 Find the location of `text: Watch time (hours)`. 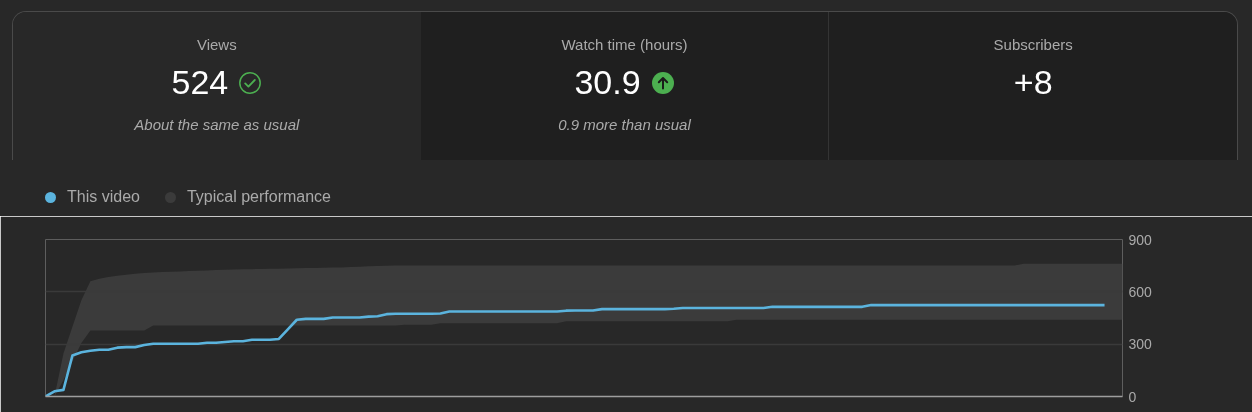

text: Watch time (hours) is located at coordinates (624, 45).